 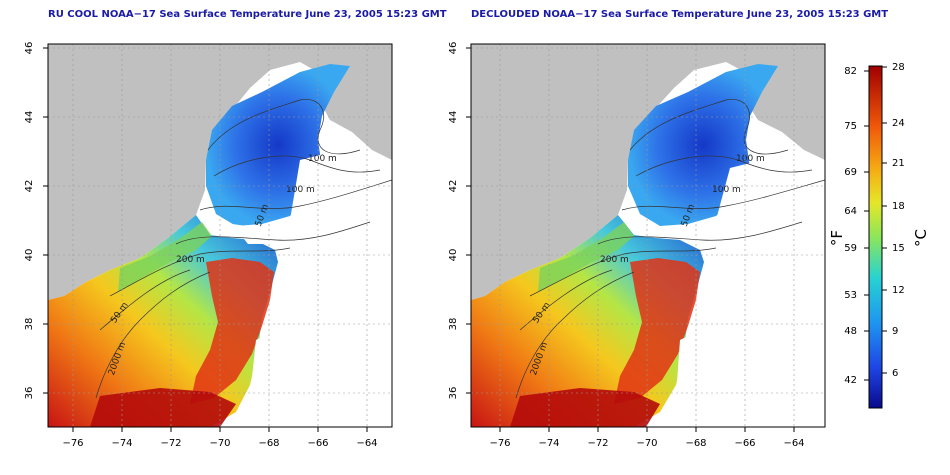 I want to click on c-tick-label: 6, so click(x=895, y=373).